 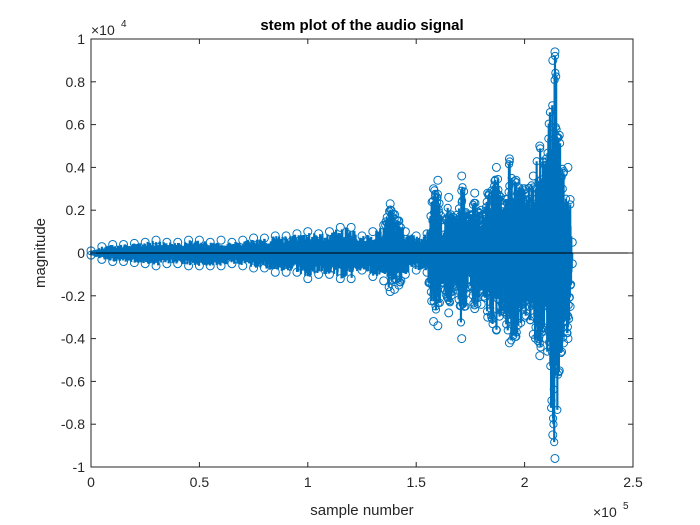 I want to click on y-tick-label: 1, so click(x=81, y=39).